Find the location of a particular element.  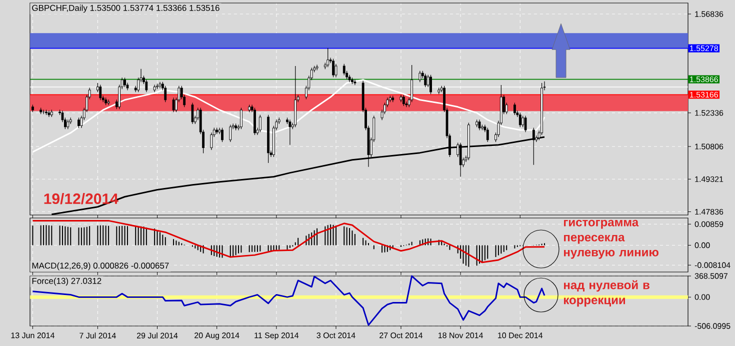

y-tick-label: -506.0995 is located at coordinates (712, 326).